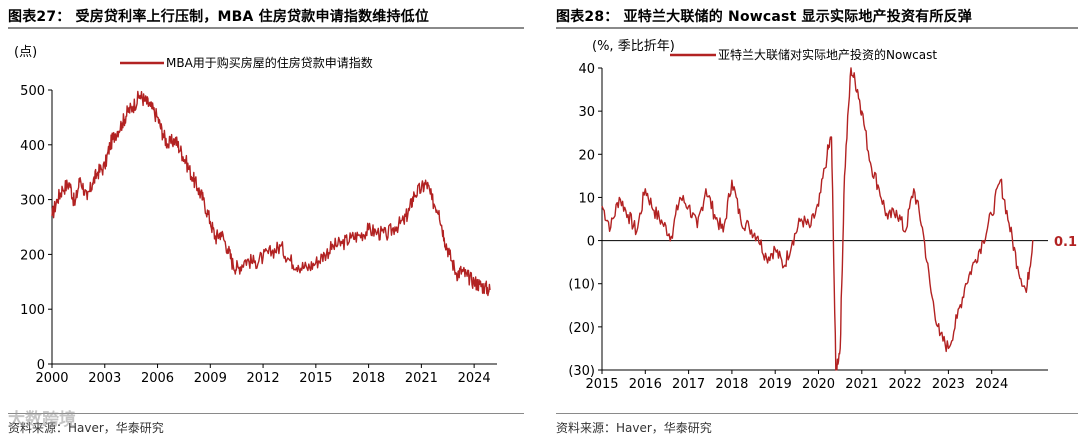 The width and height of the screenshot is (1080, 441). I want to click on left-y-axis-unit-label: (点), so click(25, 52).